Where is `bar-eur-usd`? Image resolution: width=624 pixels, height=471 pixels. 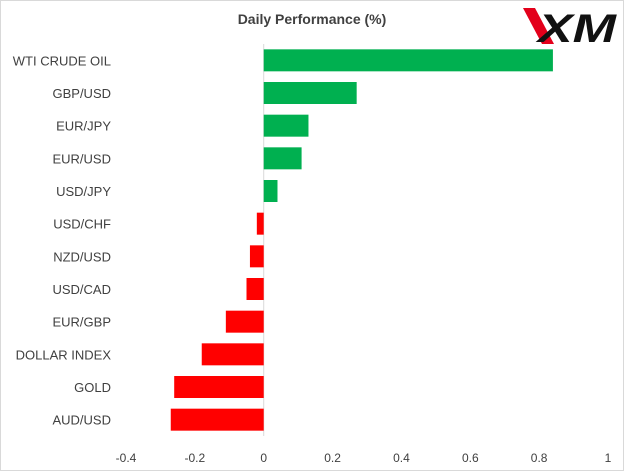
bar-eur-usd is located at coordinates (282, 158).